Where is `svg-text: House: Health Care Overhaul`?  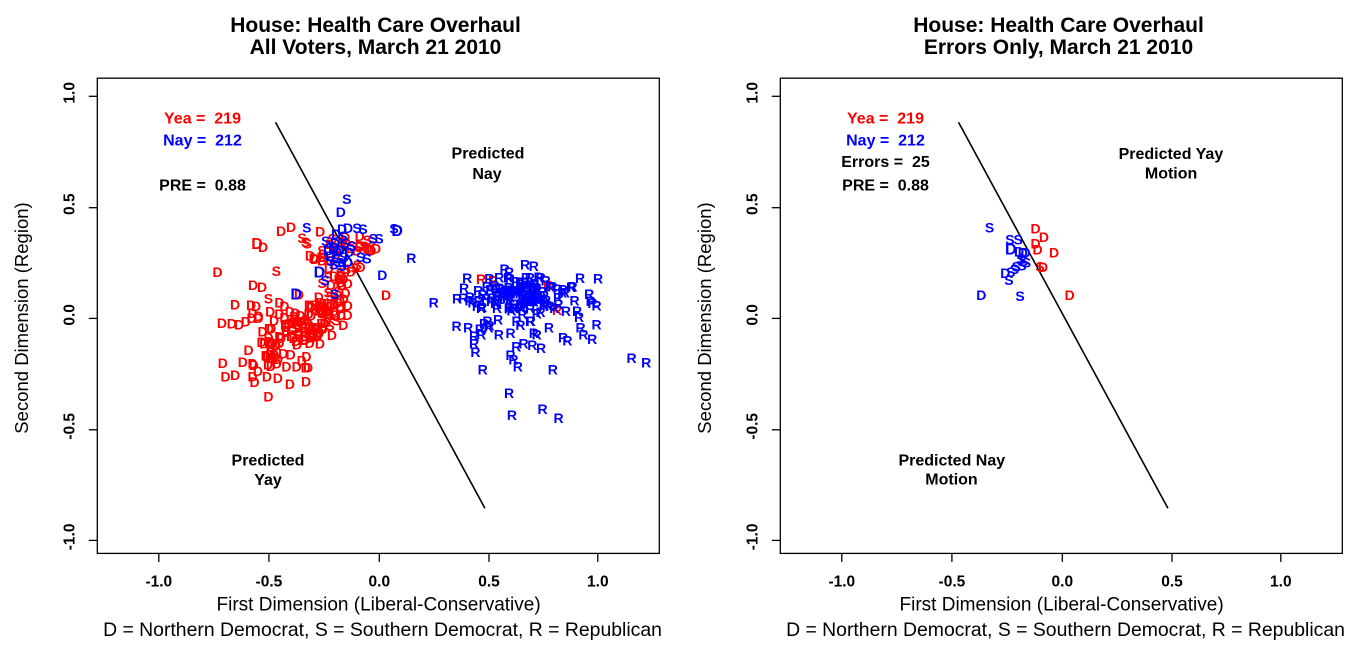
svg-text: House: Health Care Overhaul is located at coordinates (375, 25).